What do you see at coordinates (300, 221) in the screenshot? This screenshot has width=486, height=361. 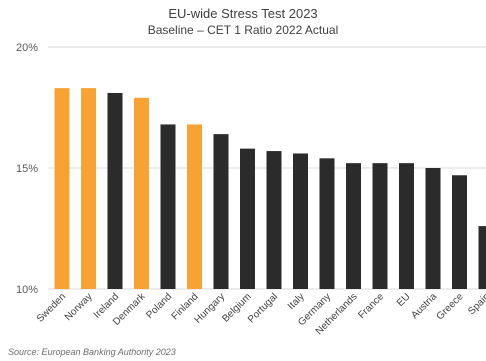 I see `bar-italy` at bounding box center [300, 221].